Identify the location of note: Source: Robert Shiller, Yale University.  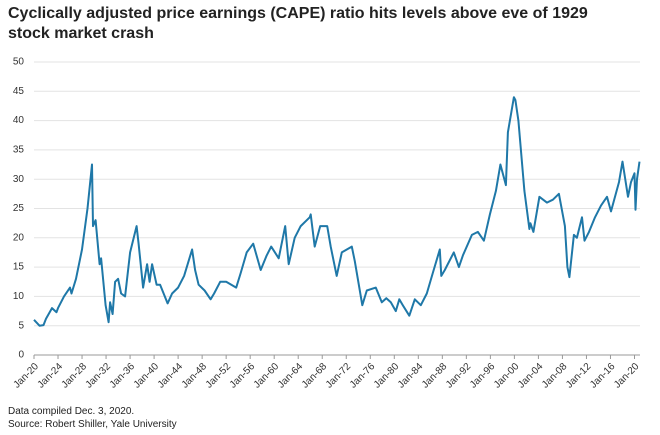
(92, 424).